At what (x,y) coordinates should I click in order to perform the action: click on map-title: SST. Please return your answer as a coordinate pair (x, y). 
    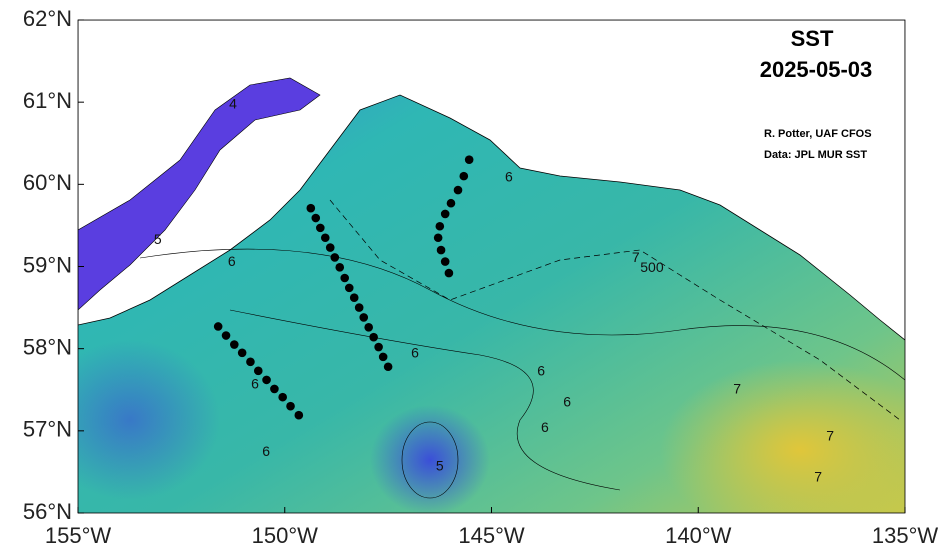
    Looking at the image, I should click on (812, 38).